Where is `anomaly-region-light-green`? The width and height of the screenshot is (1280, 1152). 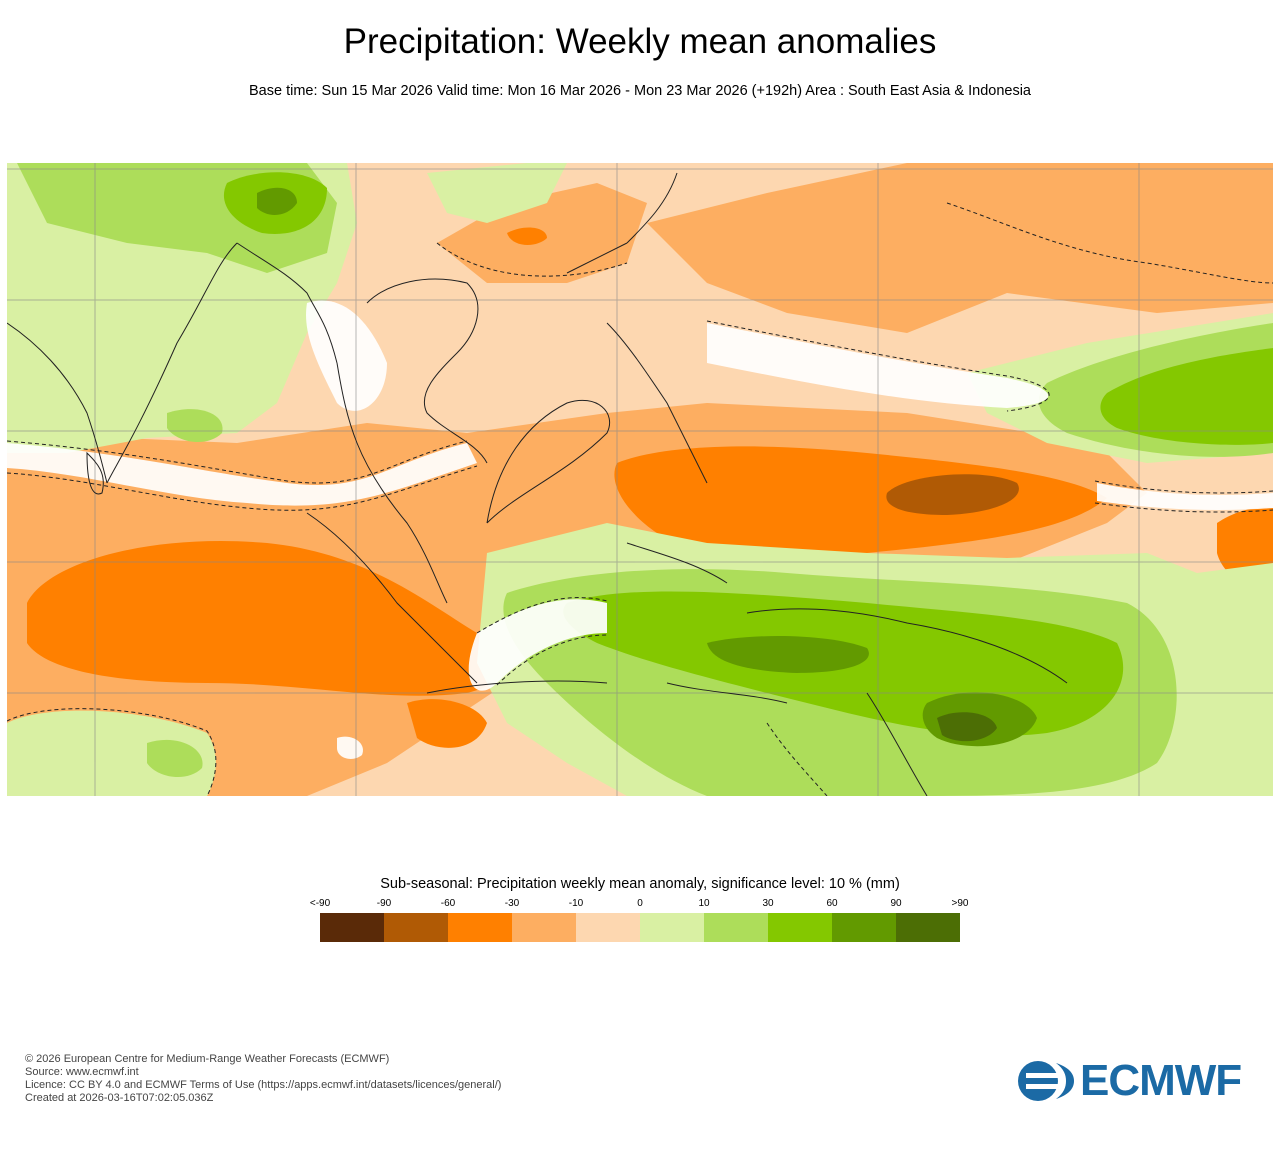
anomaly-region-light-green is located at coordinates (497, 193).